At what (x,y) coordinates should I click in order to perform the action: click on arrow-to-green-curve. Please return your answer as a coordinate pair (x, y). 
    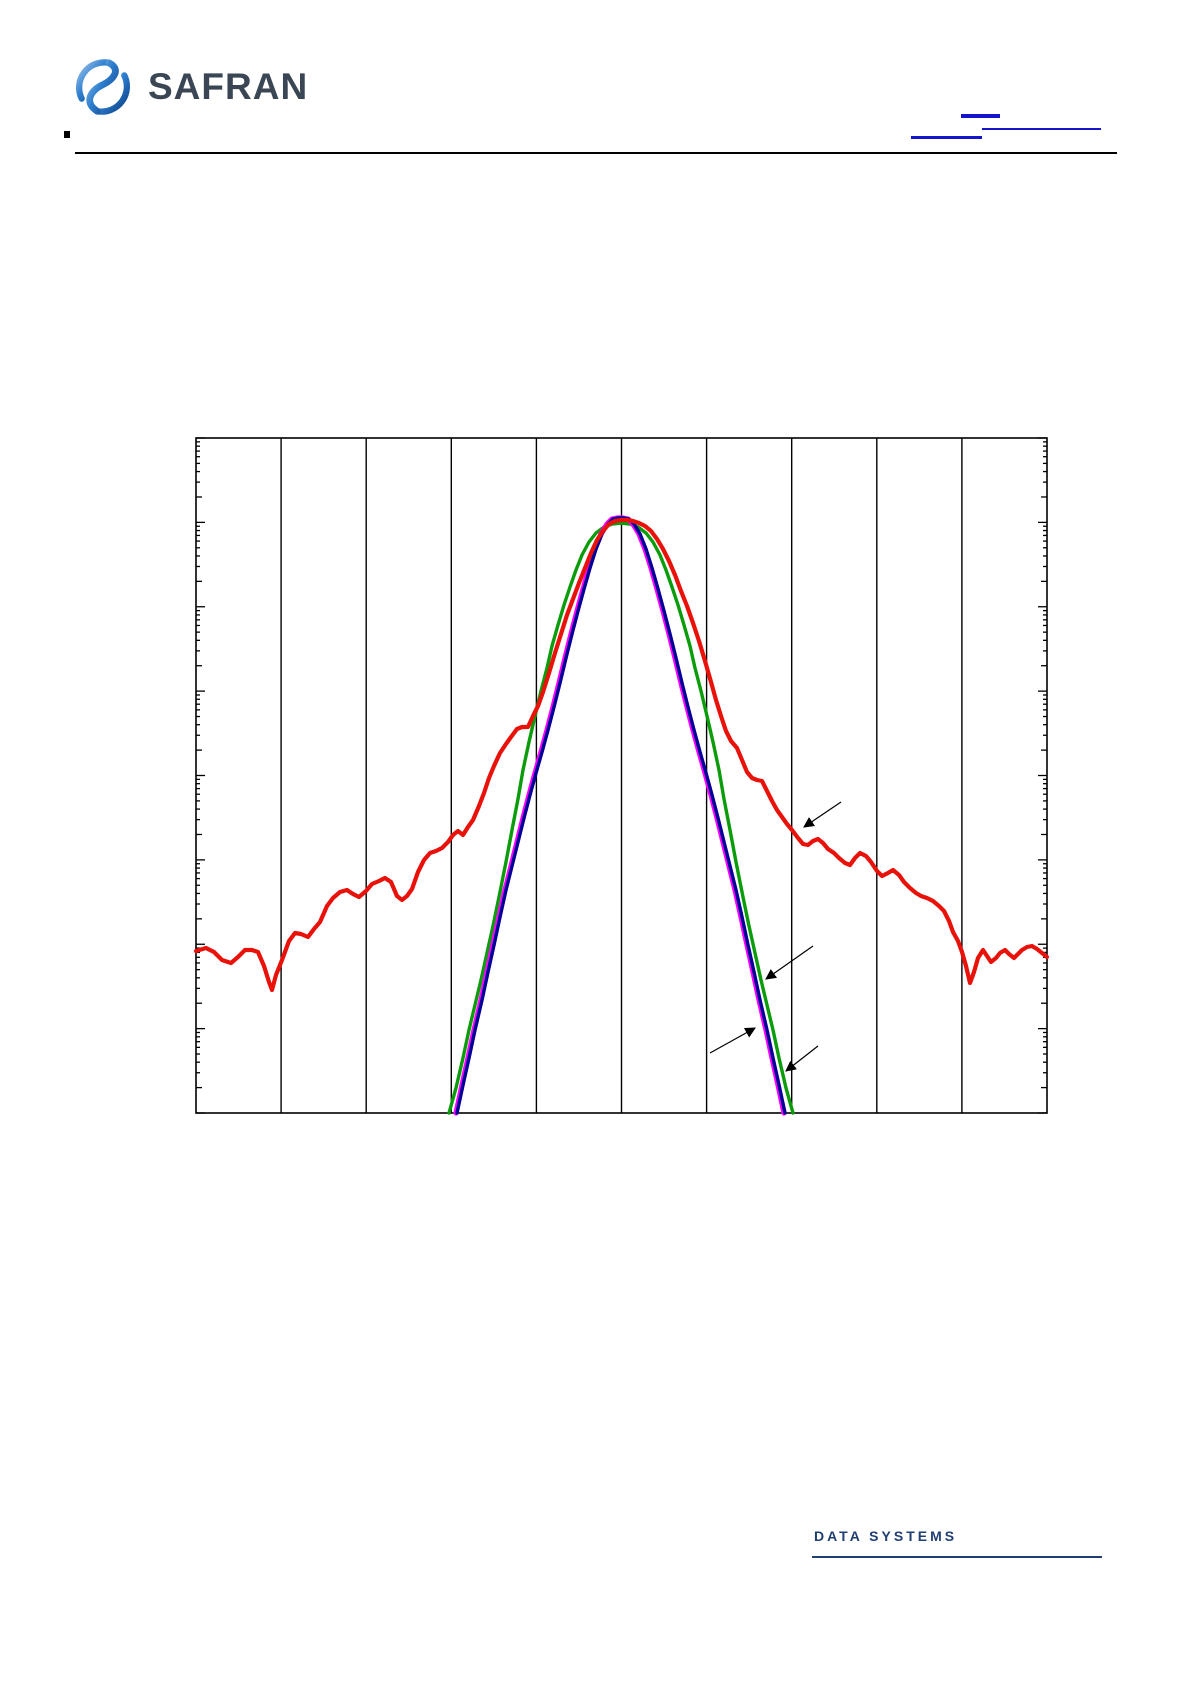
    Looking at the image, I should click on (789, 962).